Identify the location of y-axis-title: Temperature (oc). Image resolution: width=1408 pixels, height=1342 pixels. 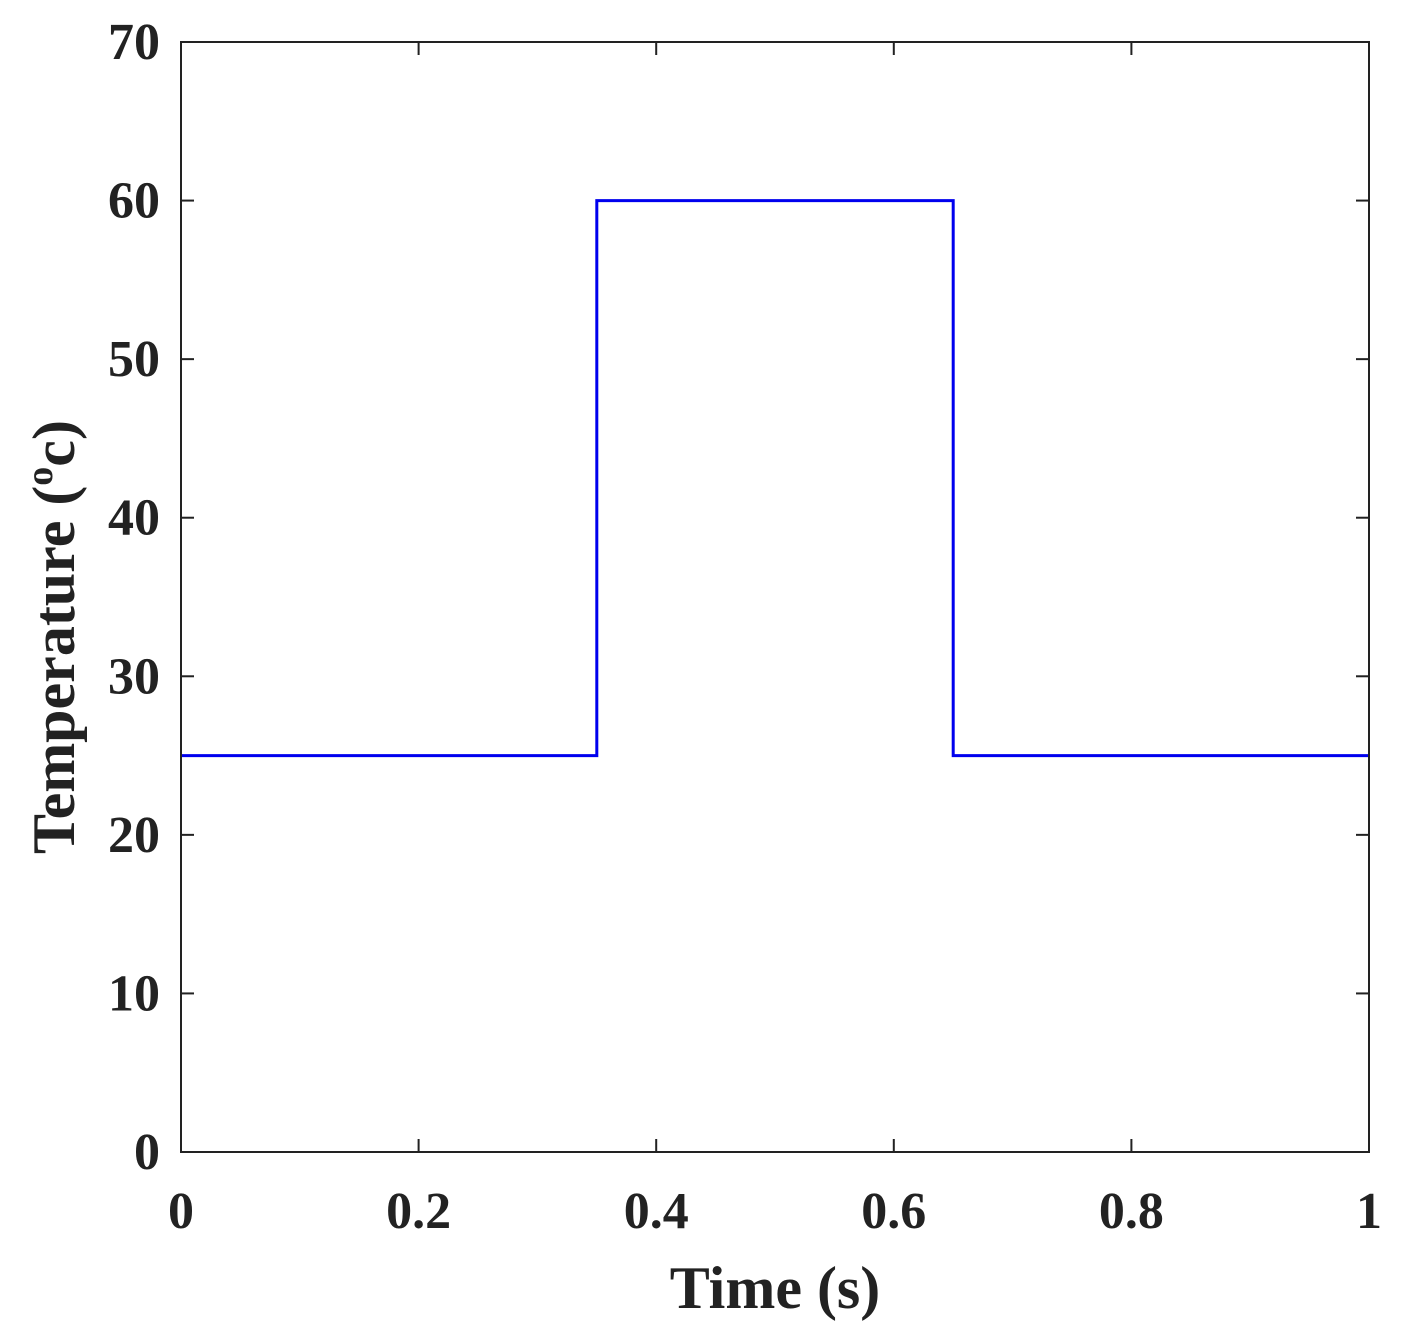
(53, 637).